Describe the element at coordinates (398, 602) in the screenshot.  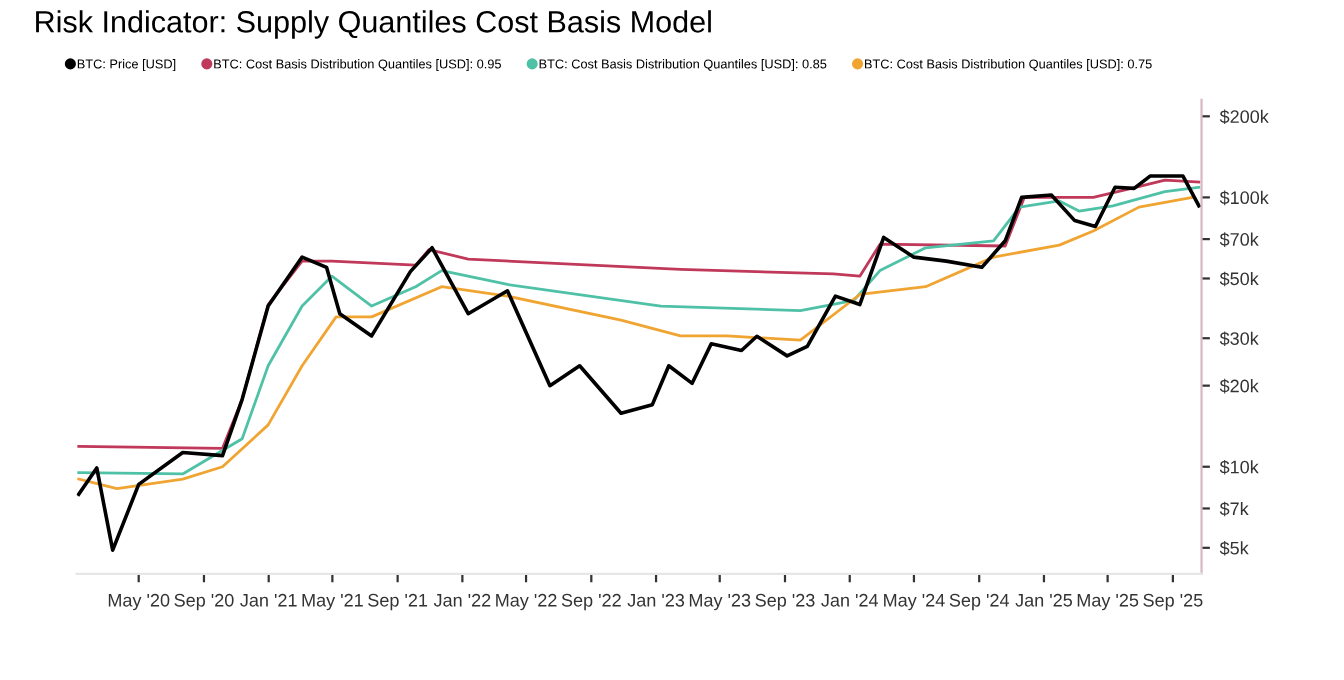
I see `x-tick-label: Sep '21` at that location.